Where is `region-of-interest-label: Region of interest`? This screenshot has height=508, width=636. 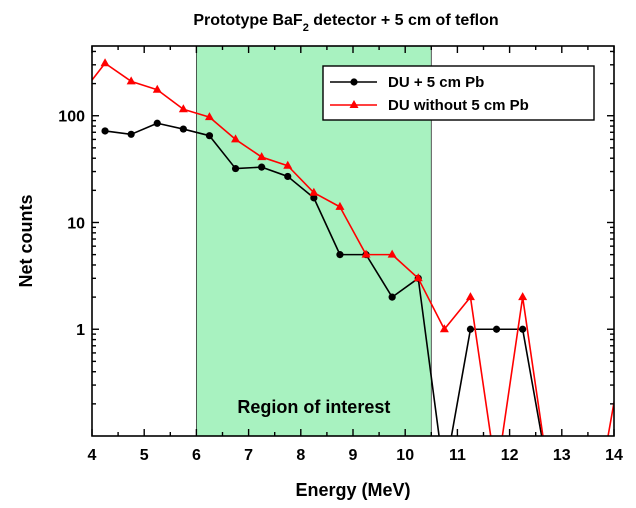 region-of-interest-label: Region of interest is located at coordinates (313, 407).